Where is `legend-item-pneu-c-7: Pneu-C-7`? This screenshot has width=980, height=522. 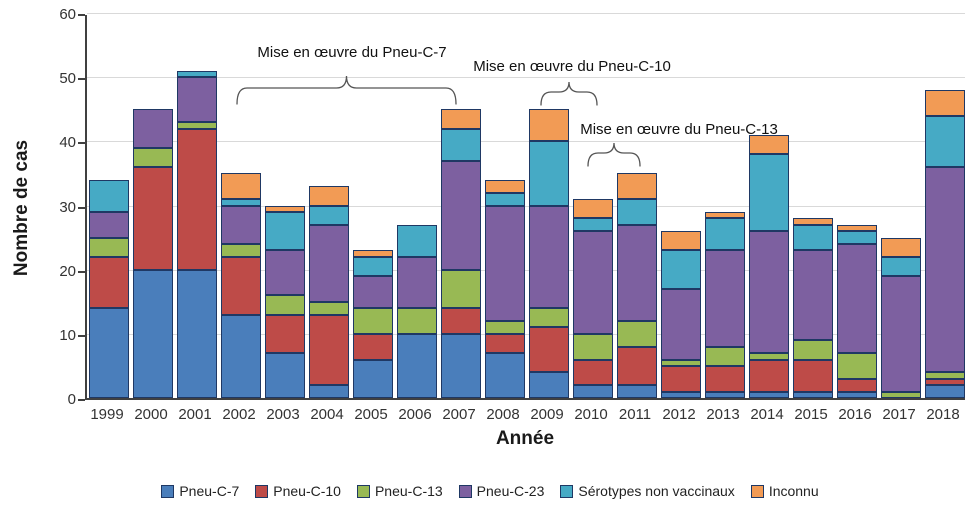
legend-item-pneu-c-7: Pneu-C-7 is located at coordinates (200, 491).